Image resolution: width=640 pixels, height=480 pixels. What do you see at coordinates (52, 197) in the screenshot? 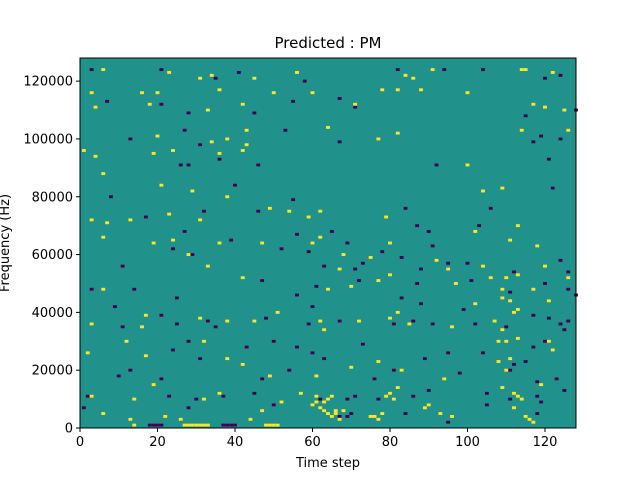
I see `y-tick-label: 80000` at bounding box center [52, 197].